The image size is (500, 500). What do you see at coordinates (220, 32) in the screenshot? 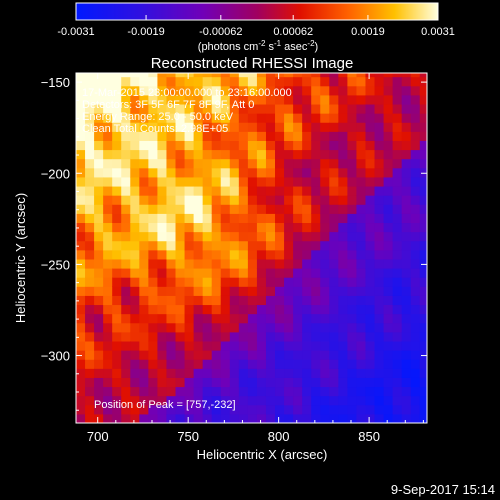
I see `colorbar-tick-label: -0.00062` at bounding box center [220, 32].